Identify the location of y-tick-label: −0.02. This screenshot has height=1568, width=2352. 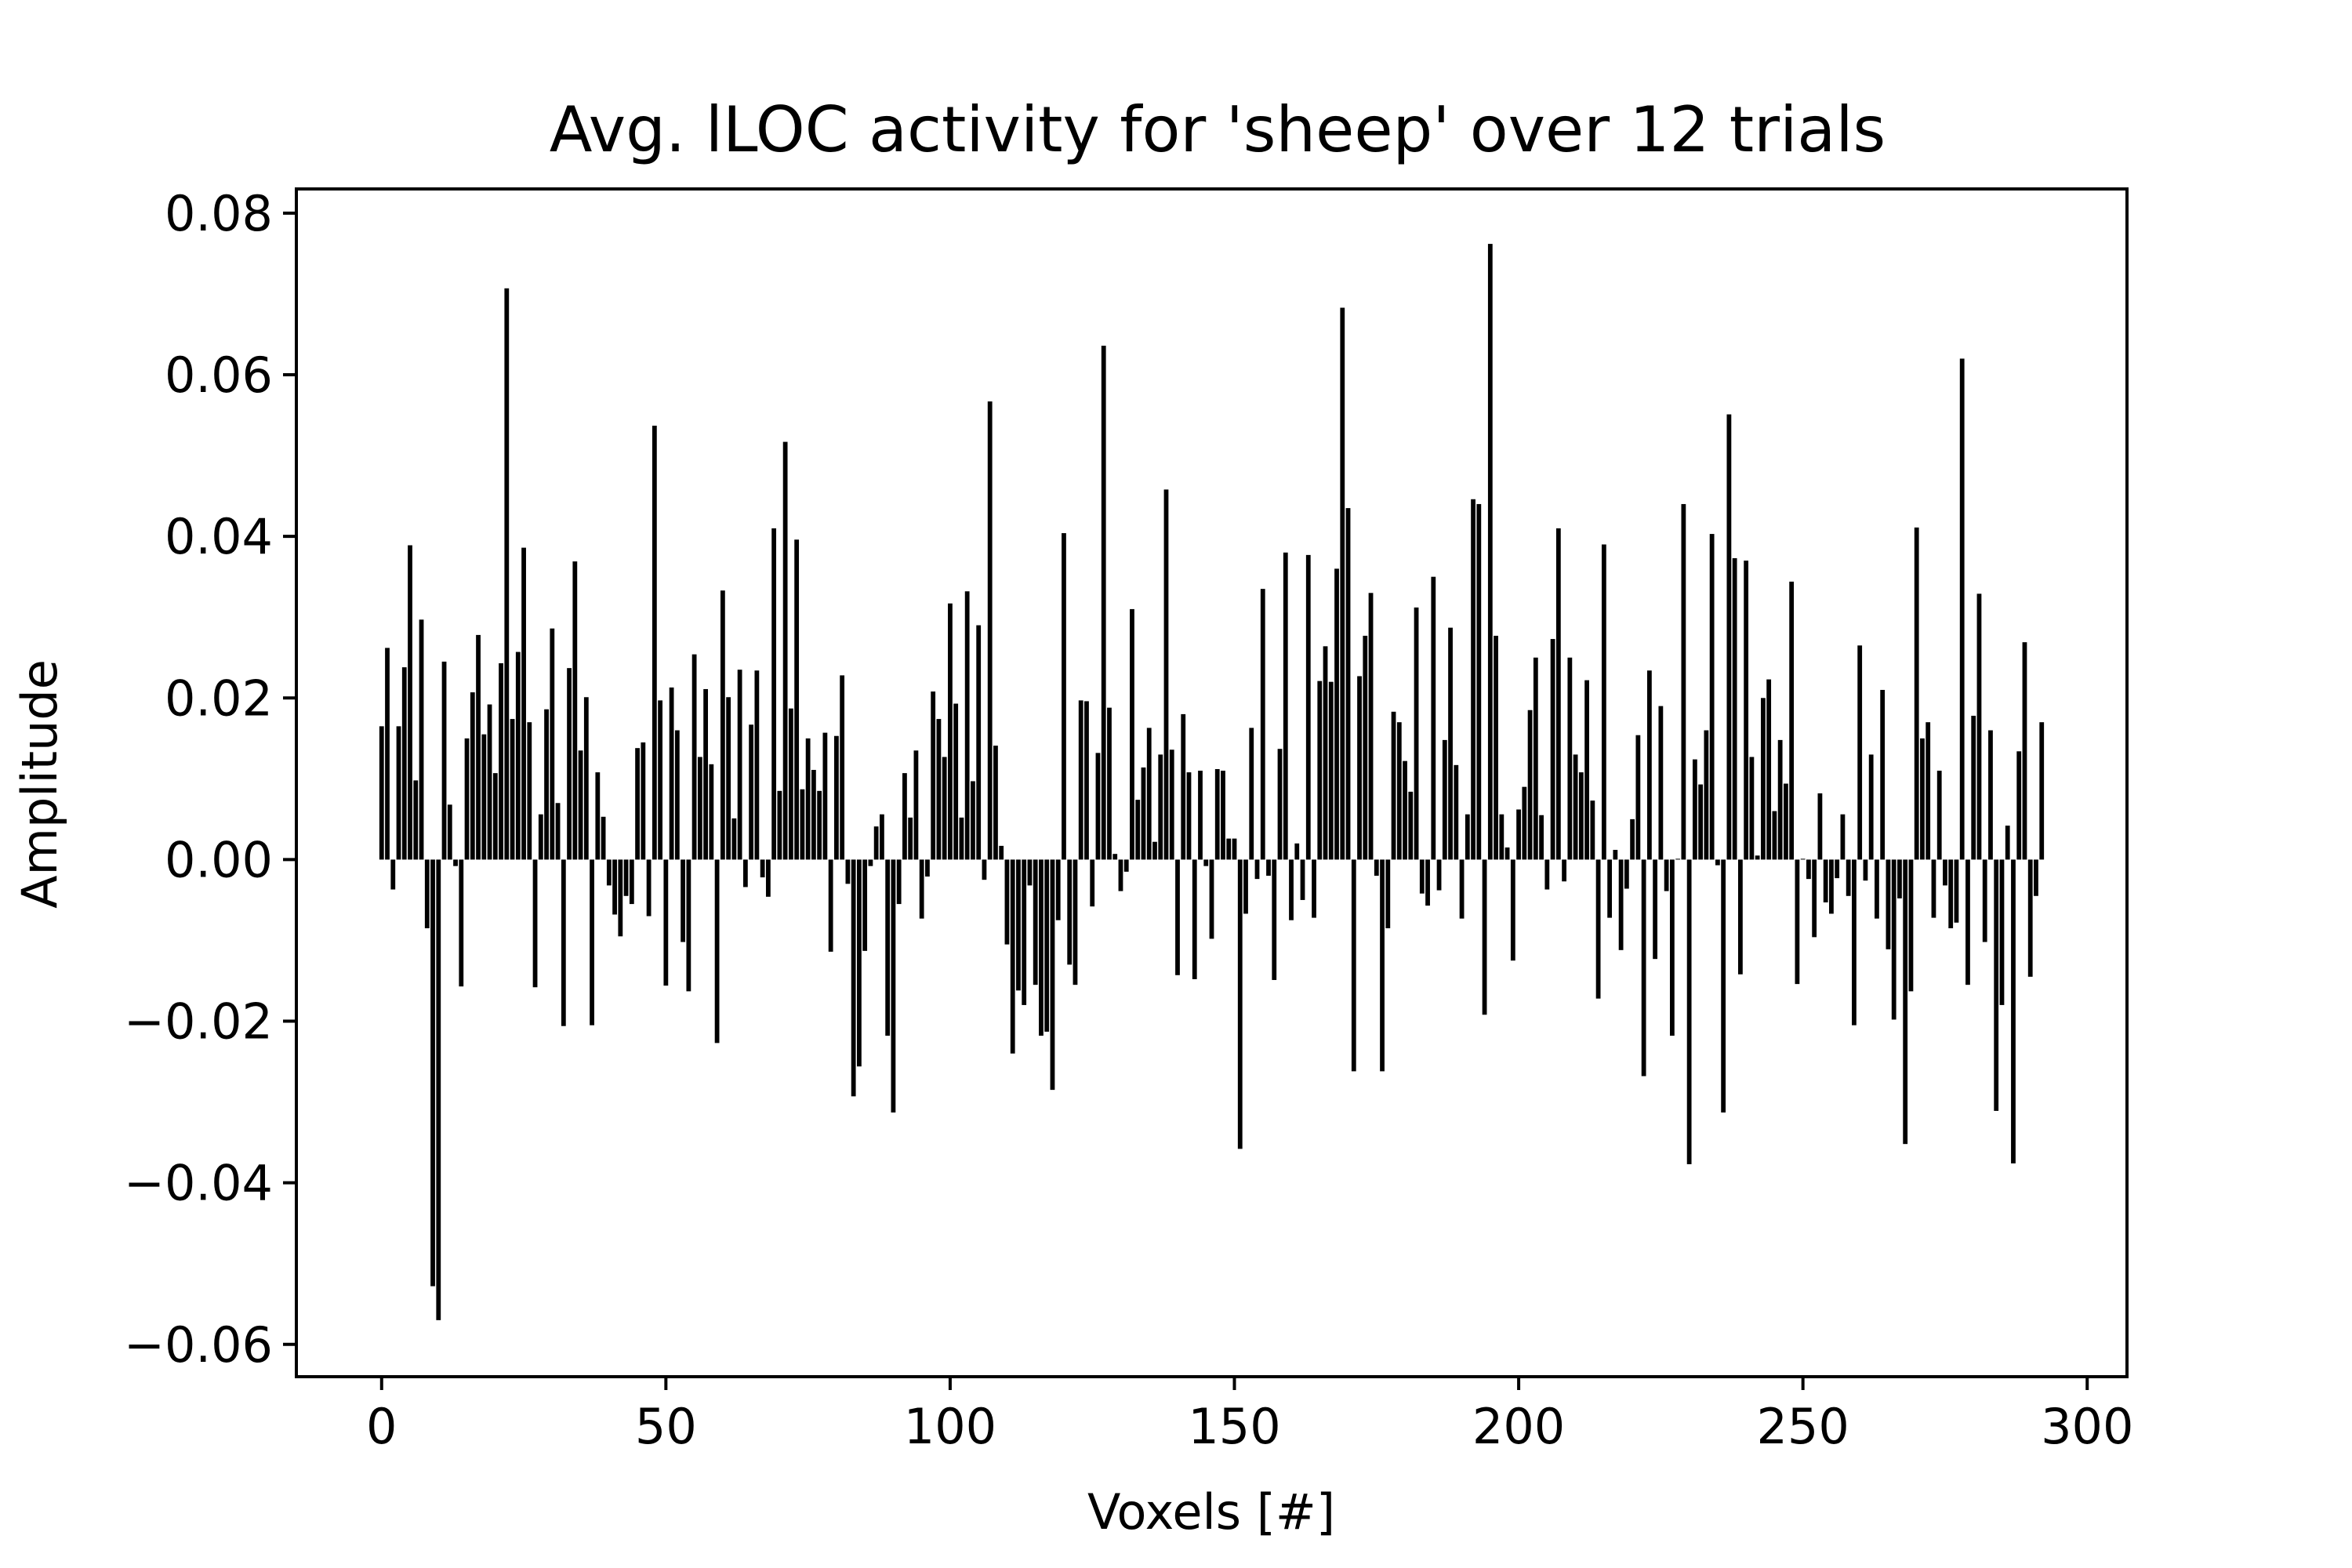
(198, 1022).